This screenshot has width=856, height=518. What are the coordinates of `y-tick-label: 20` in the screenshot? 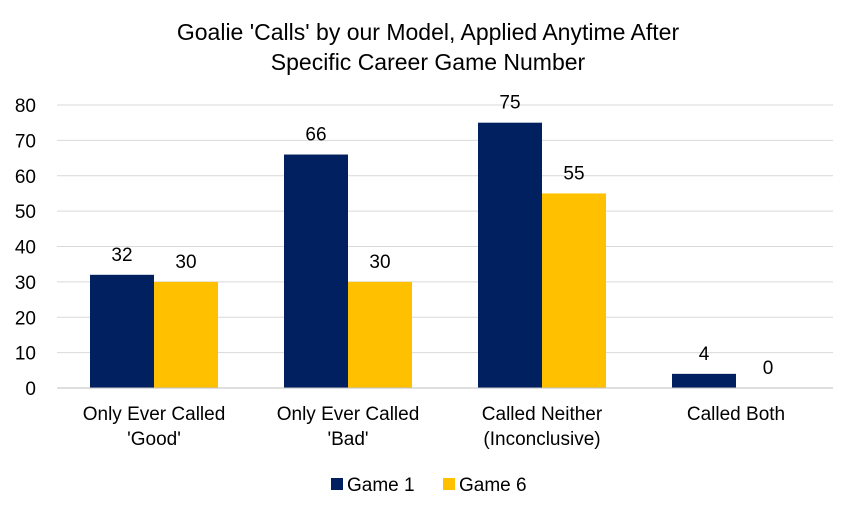 It's located at (25, 318).